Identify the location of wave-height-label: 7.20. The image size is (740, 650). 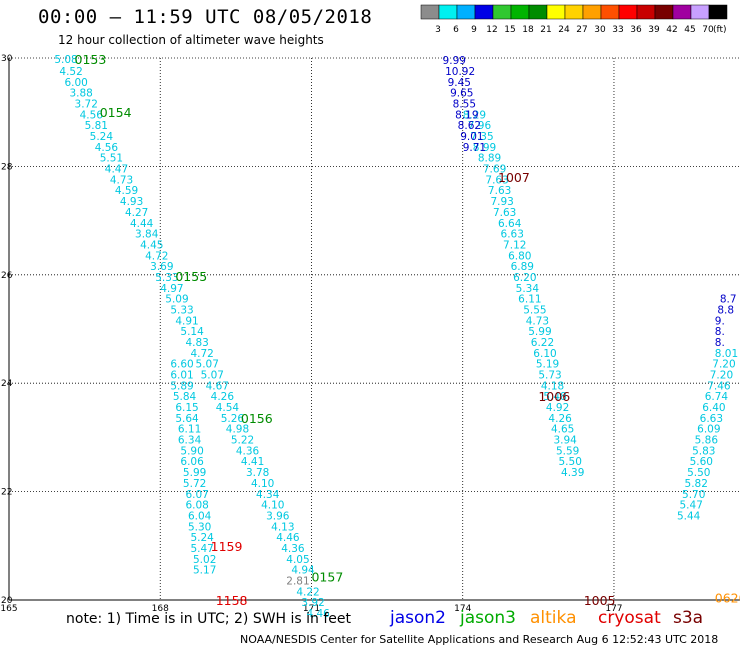
(721, 376).